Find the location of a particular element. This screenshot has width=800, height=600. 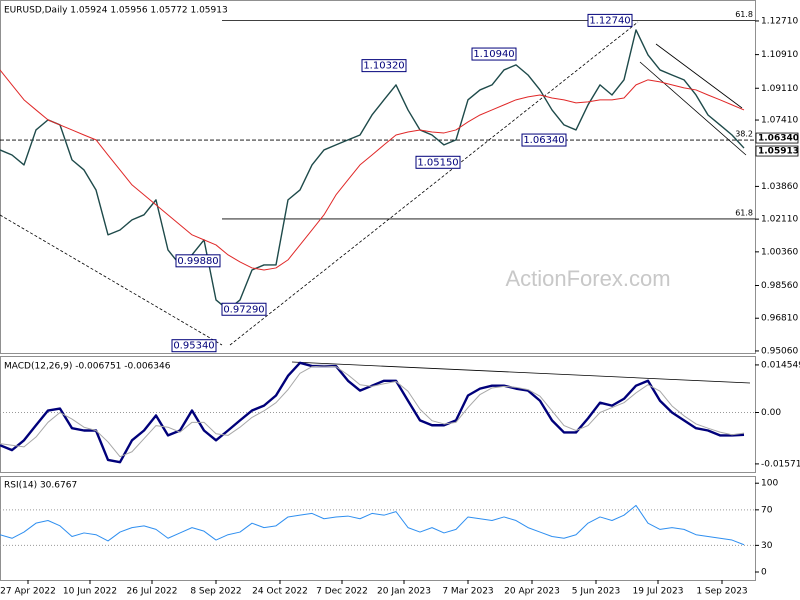

macd-title: MACD(12,26,9) -0.006751 -0.006346 is located at coordinates (87, 367).